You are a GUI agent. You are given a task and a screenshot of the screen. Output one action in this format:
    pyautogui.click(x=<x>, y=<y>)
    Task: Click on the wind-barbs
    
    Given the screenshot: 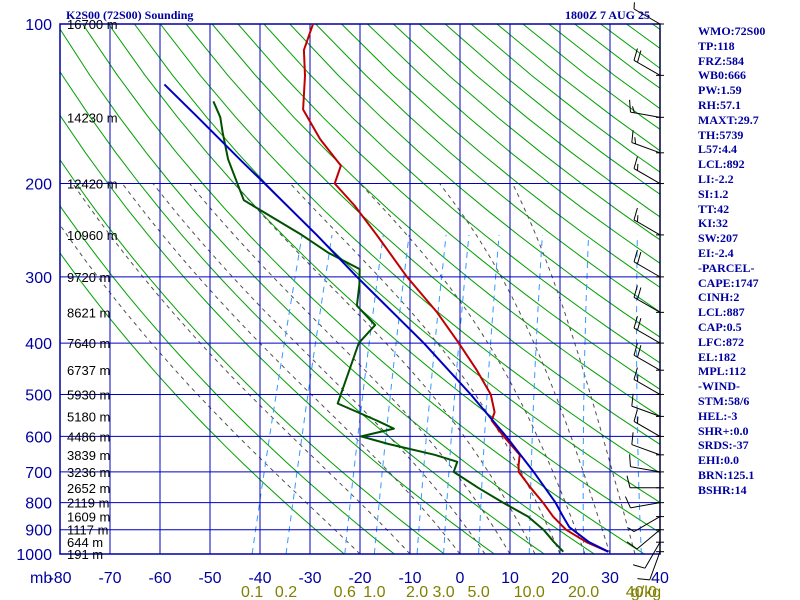 What is the action you would take?
    pyautogui.click(x=644, y=291)
    